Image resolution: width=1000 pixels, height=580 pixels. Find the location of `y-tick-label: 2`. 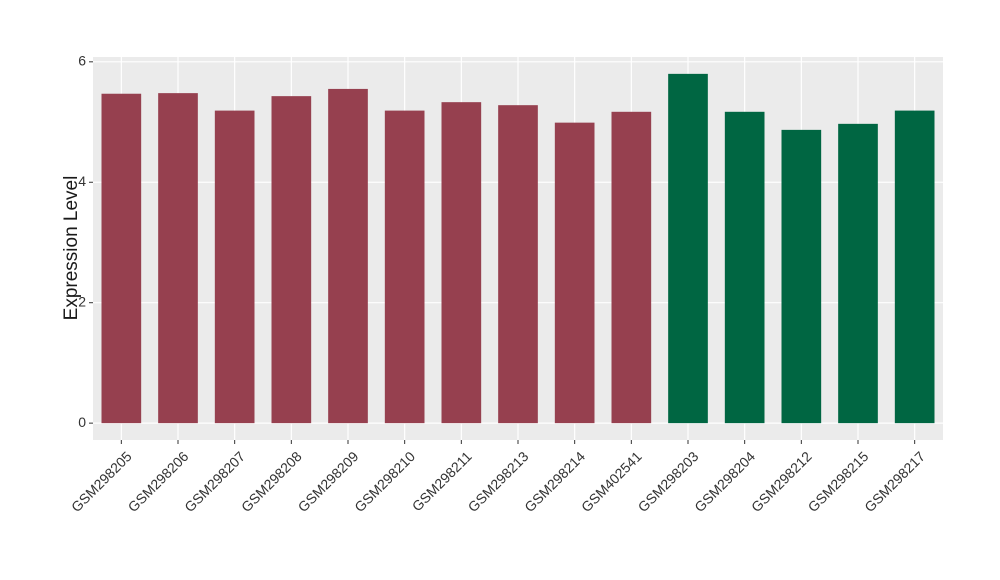

y-tick-label: 2 is located at coordinates (82, 301).